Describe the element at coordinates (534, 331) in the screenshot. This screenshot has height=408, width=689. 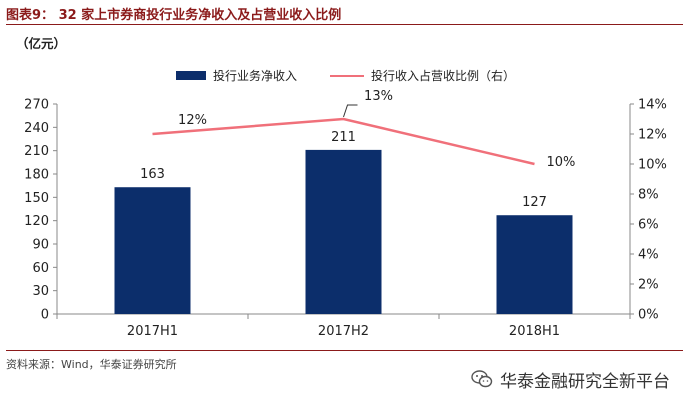
I see `x-tick-label: 2018H1` at that location.